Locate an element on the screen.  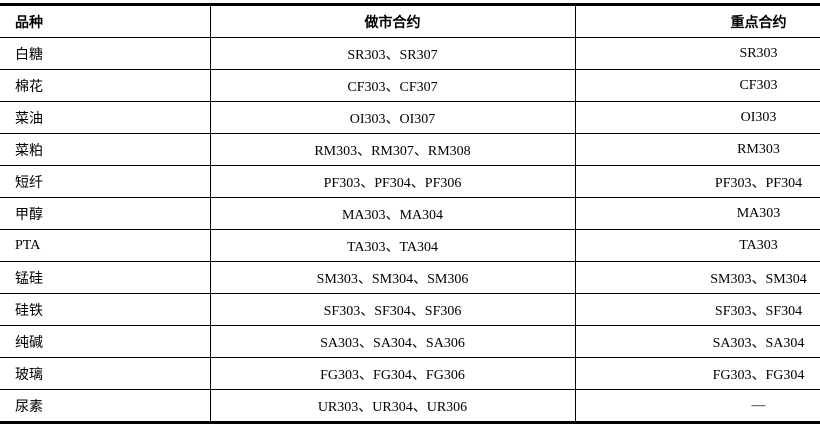
variety-cell: PTA is located at coordinates (105, 245).